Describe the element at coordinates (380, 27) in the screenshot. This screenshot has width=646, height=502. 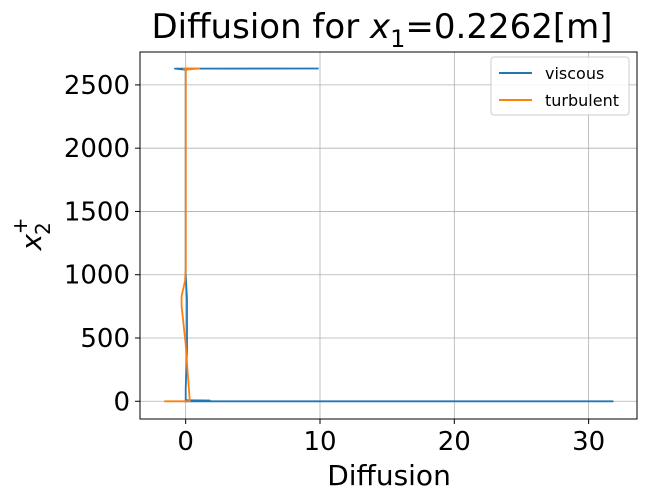
I see `title-var: x` at that location.